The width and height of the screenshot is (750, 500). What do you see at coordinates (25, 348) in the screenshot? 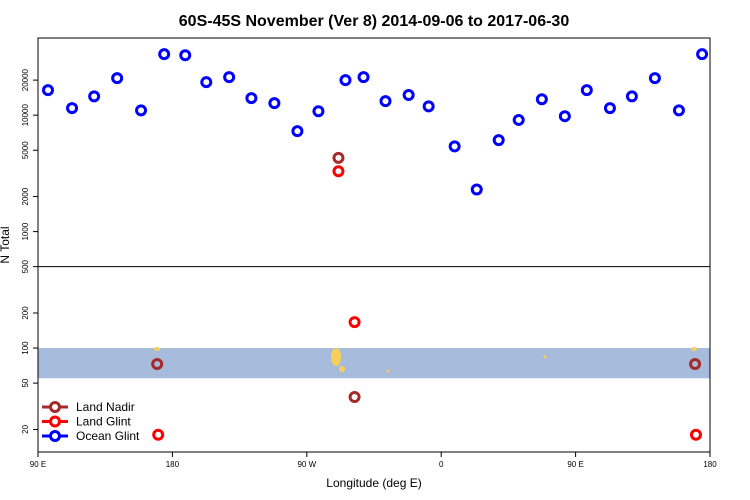
I see `y-tick-label: 100` at bounding box center [25, 348].